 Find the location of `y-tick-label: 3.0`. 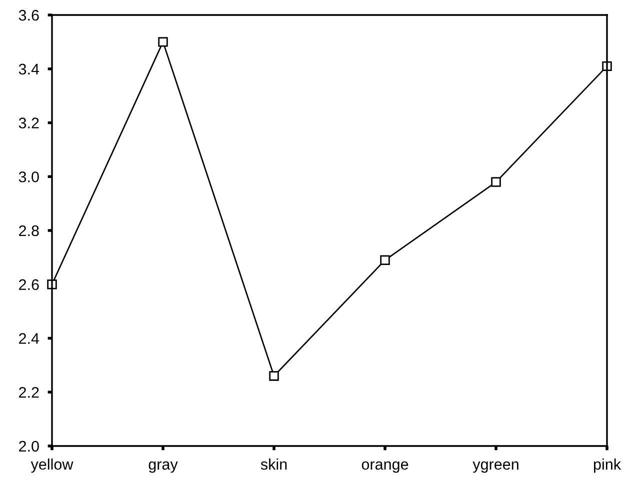

y-tick-label: 3.0 is located at coordinates (28, 176).